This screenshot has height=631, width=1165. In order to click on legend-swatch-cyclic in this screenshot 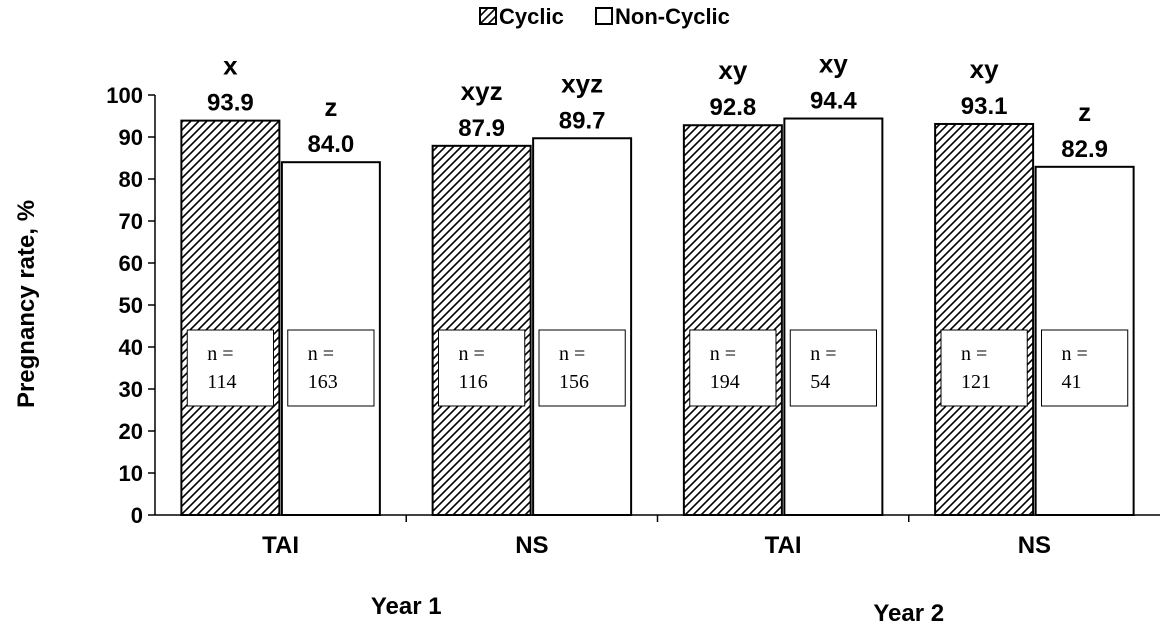, I will do `click(488, 16)`.